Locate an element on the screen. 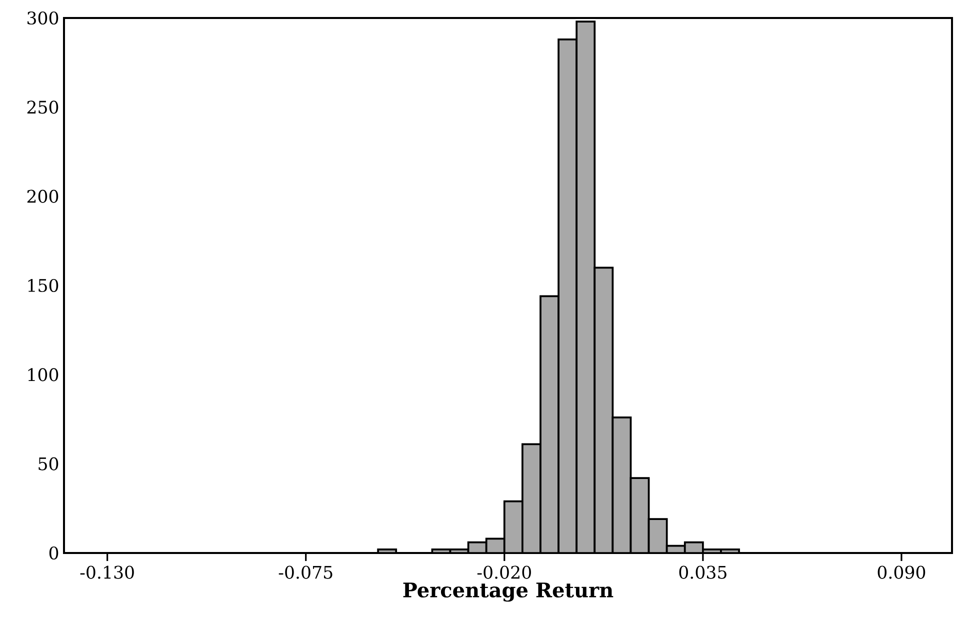 This screenshot has height=626, width=958. y-tick-label: 200 is located at coordinates (42, 196).